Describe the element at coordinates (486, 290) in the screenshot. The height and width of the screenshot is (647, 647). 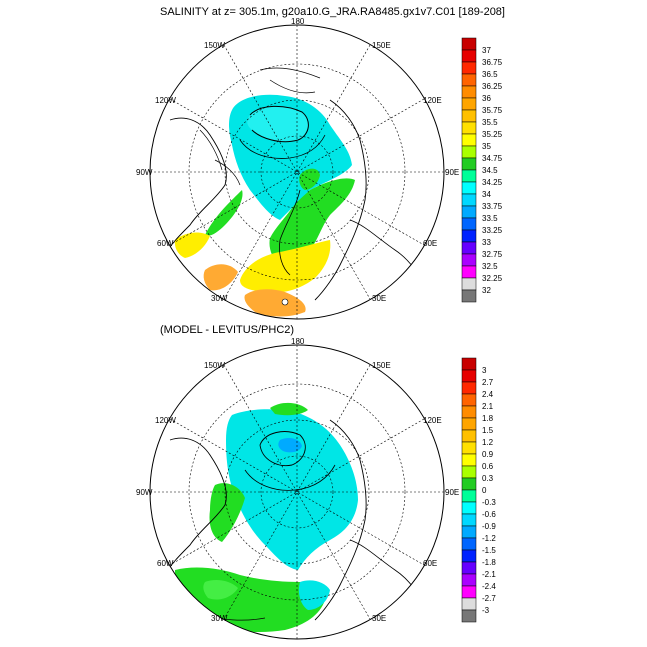
I see `colorbar-label: 32` at that location.